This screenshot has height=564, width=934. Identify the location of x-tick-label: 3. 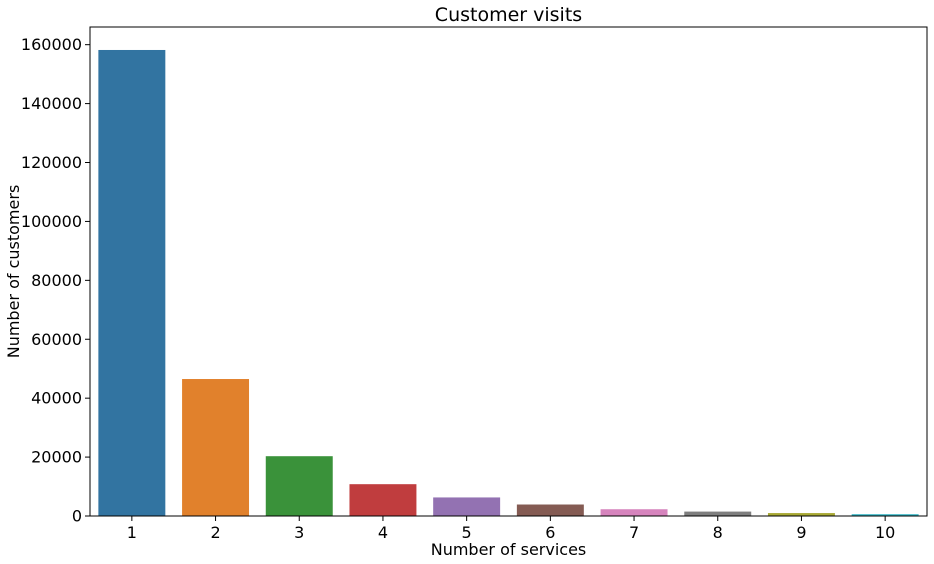
(299, 532).